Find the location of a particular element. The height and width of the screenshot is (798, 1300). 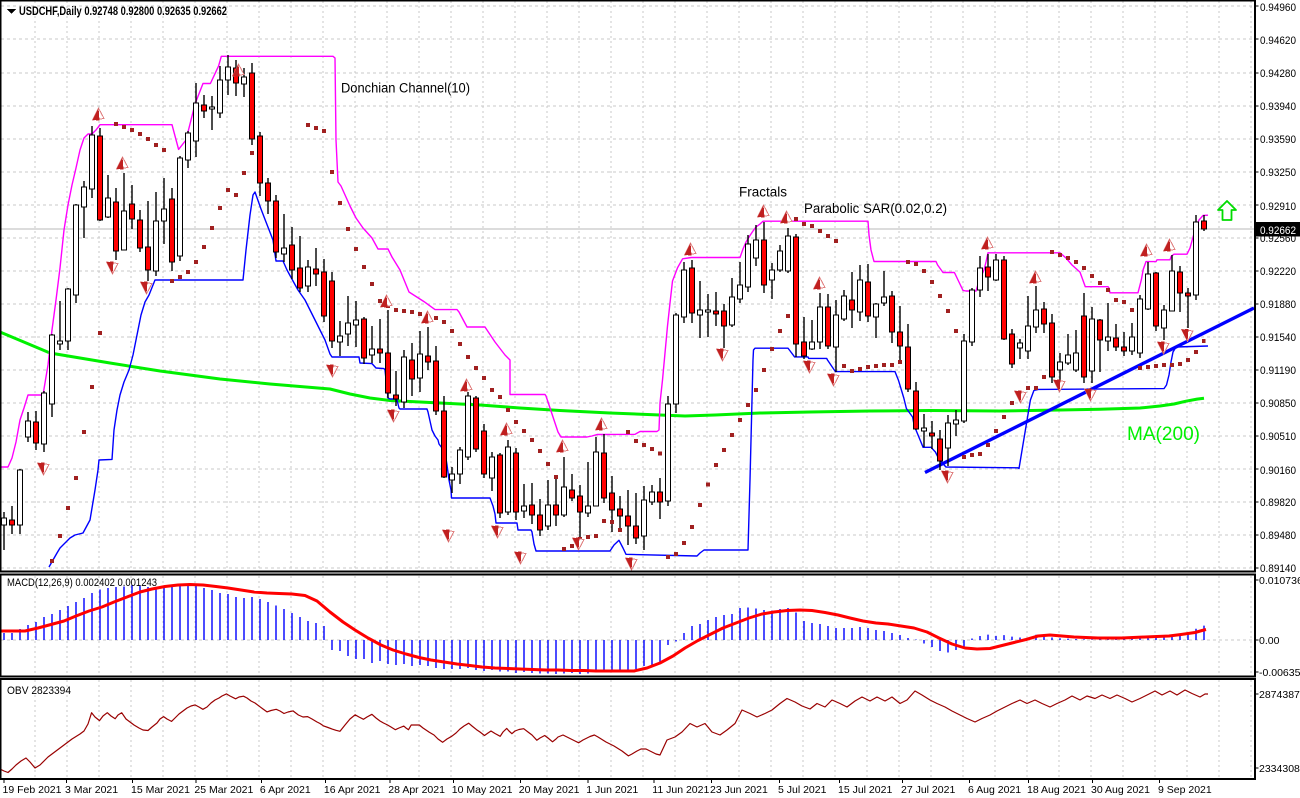

svg-text: 0.010736 is located at coordinates (1279, 581).